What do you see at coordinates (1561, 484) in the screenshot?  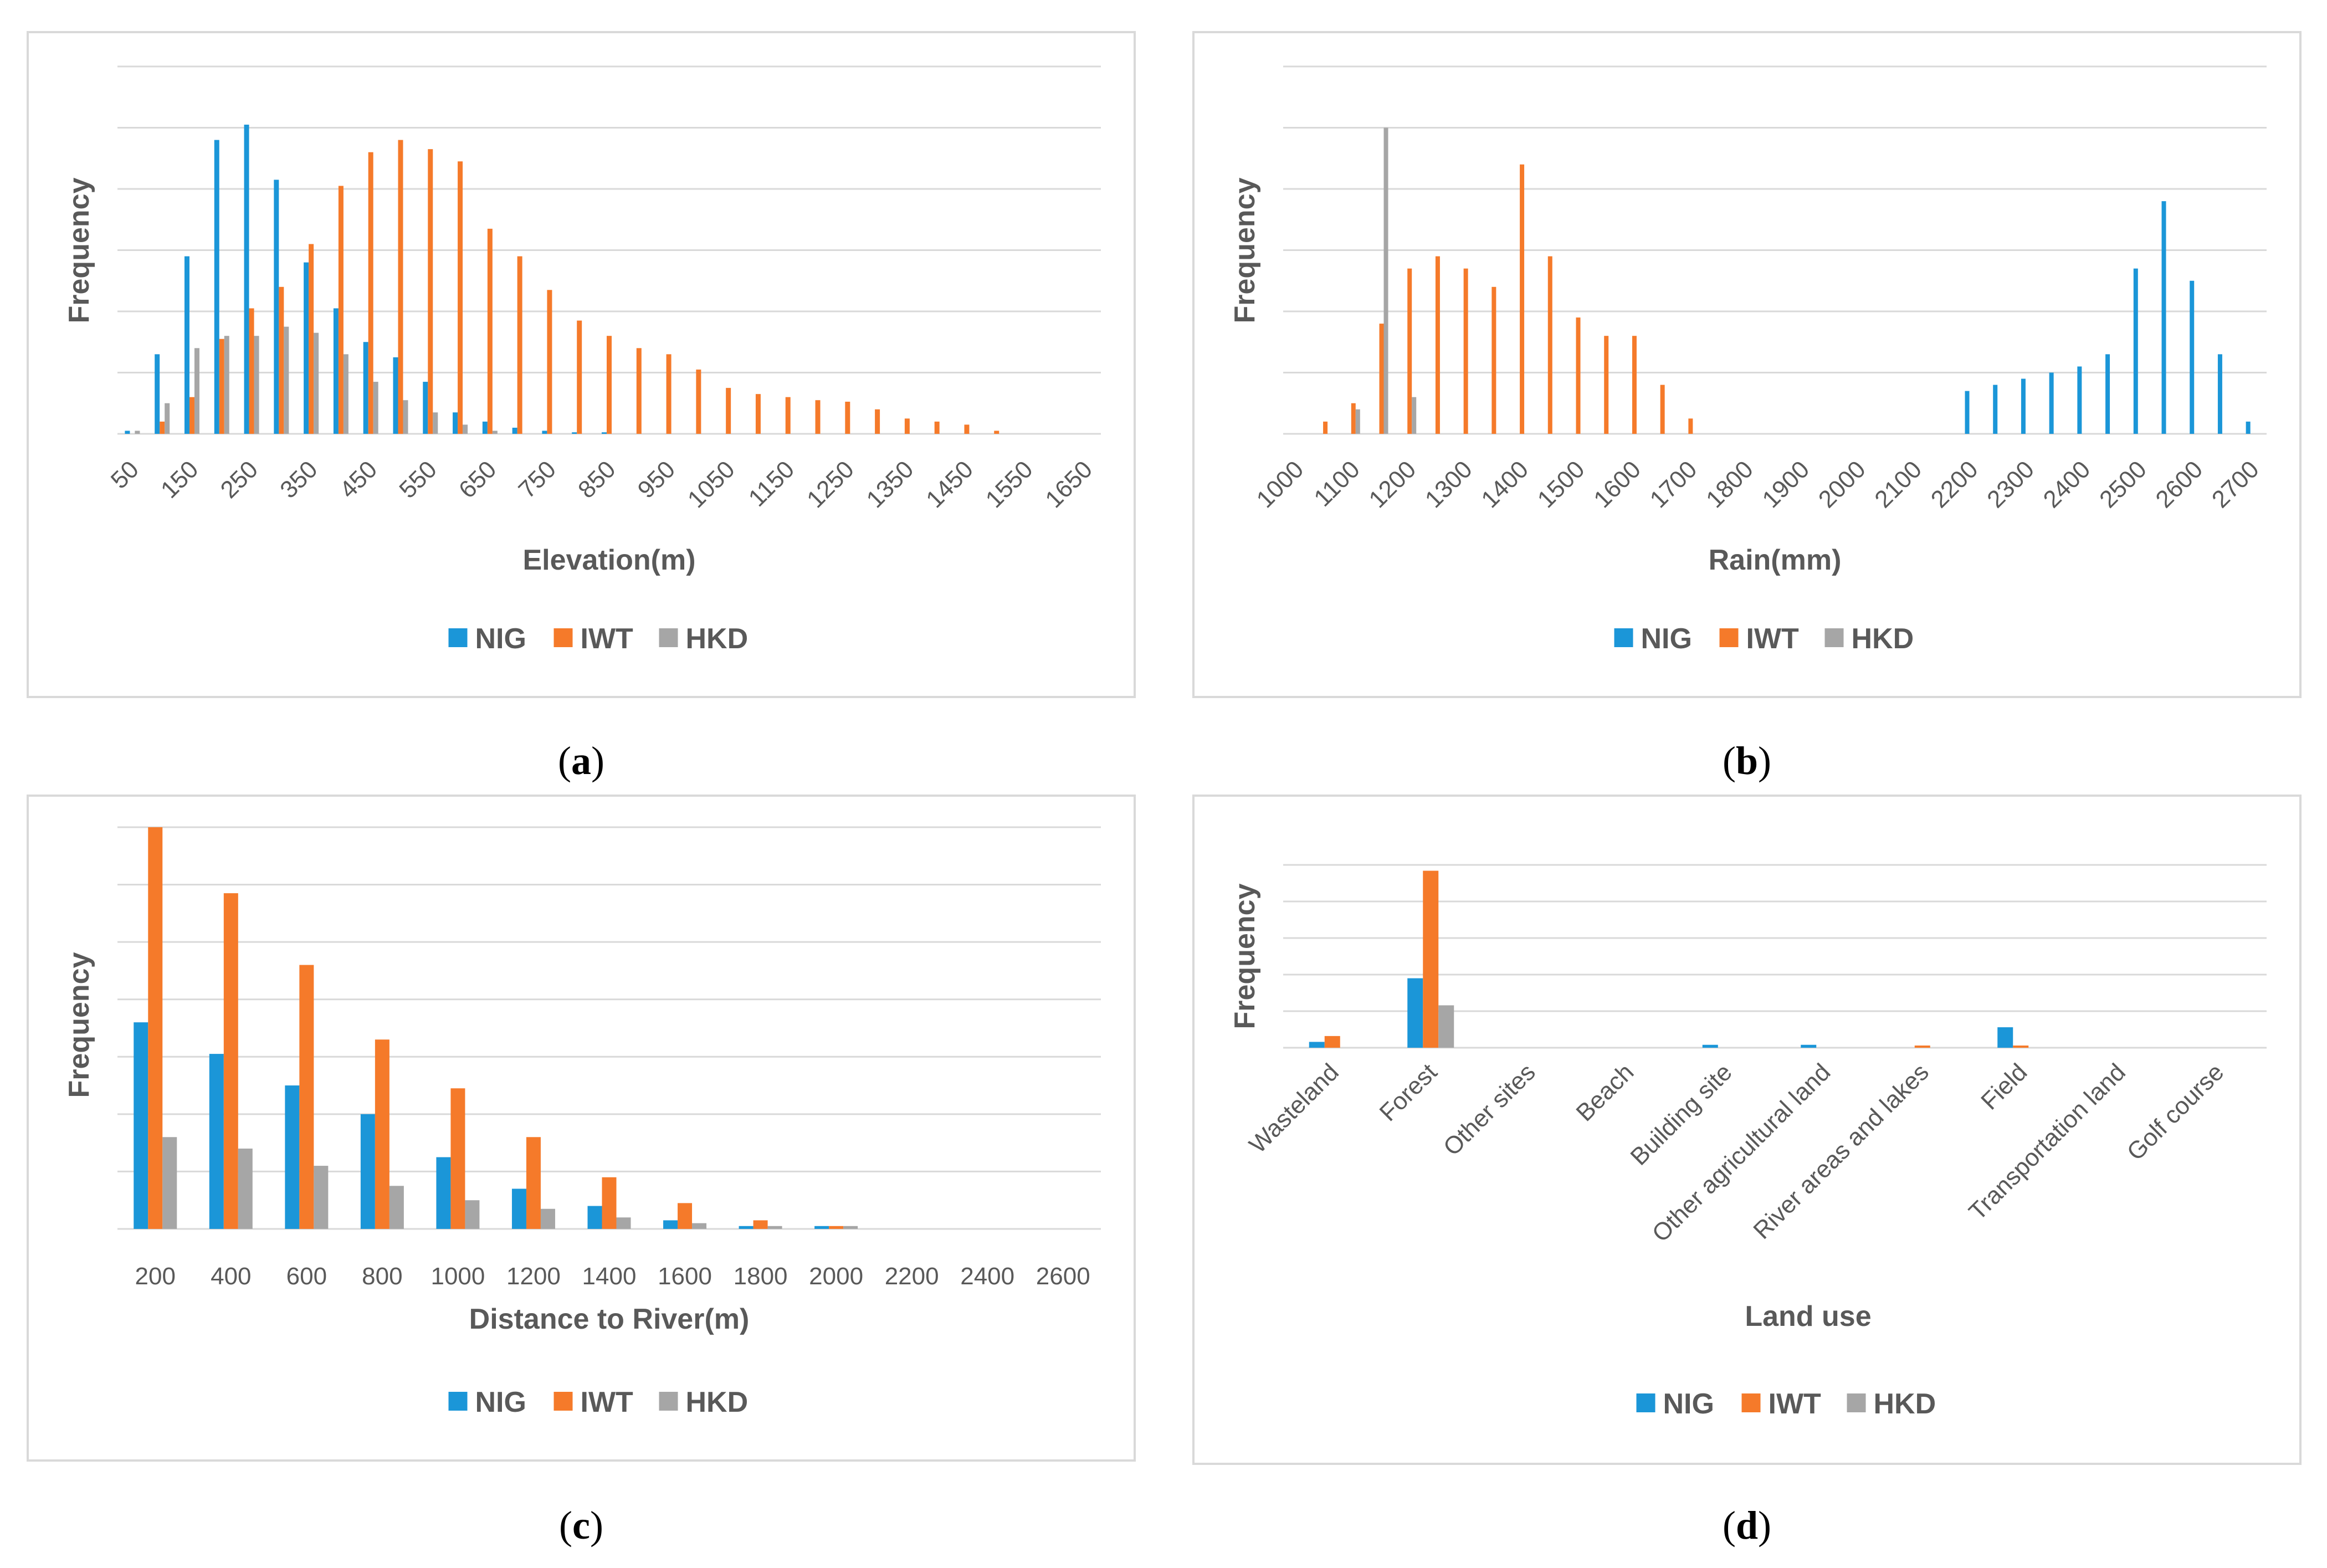 I see `x-tick-label: 1500` at bounding box center [1561, 484].